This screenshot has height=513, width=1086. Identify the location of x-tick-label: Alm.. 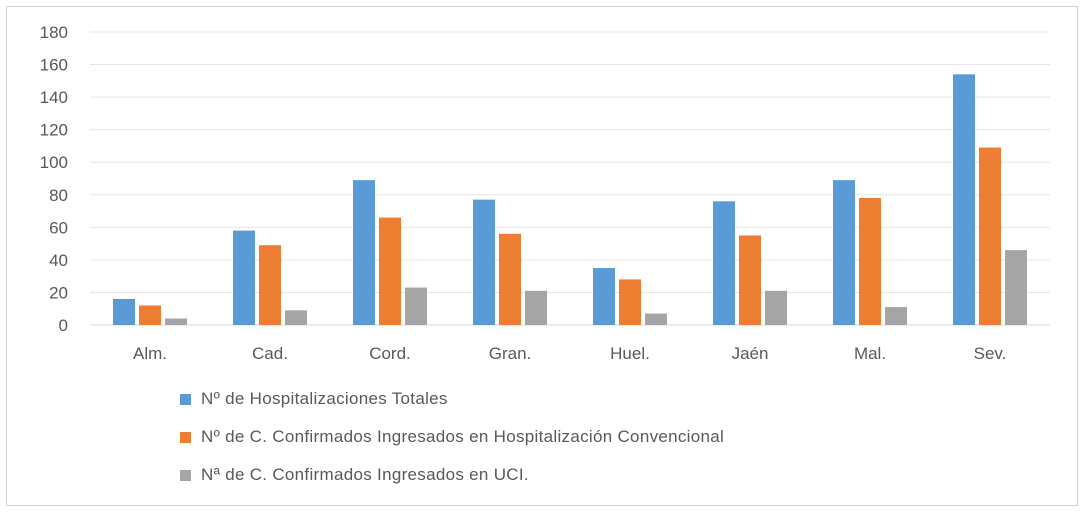
(150, 353).